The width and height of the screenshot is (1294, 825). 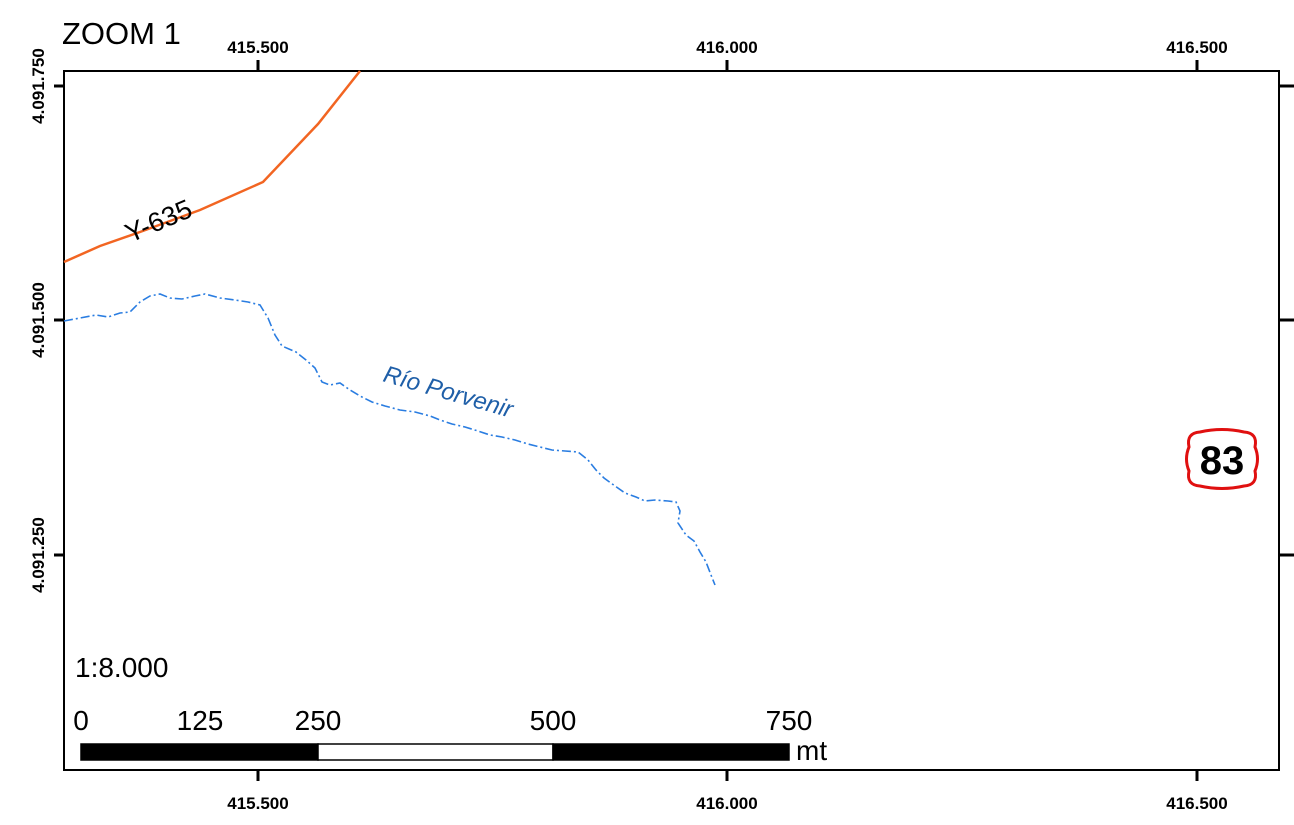 What do you see at coordinates (435, 752) in the screenshot?
I see `scale-bar-segment-white` at bounding box center [435, 752].